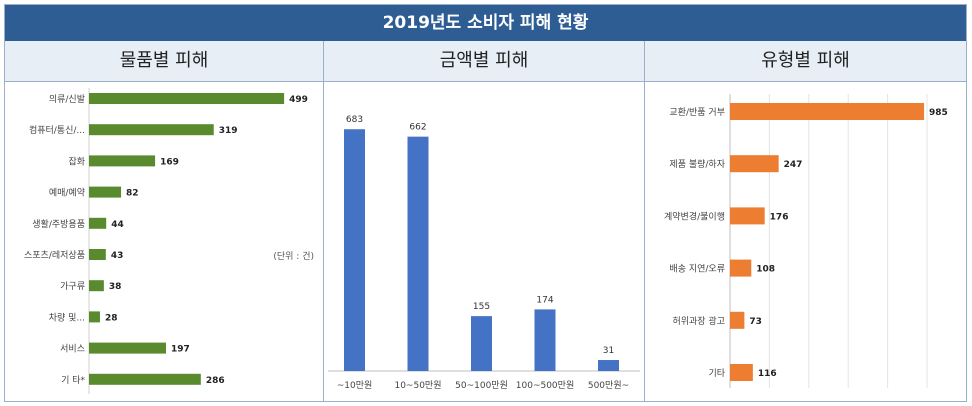 The height and width of the screenshot is (406, 972). Describe the element at coordinates (608, 351) in the screenshot. I see `value-label: 31` at that location.